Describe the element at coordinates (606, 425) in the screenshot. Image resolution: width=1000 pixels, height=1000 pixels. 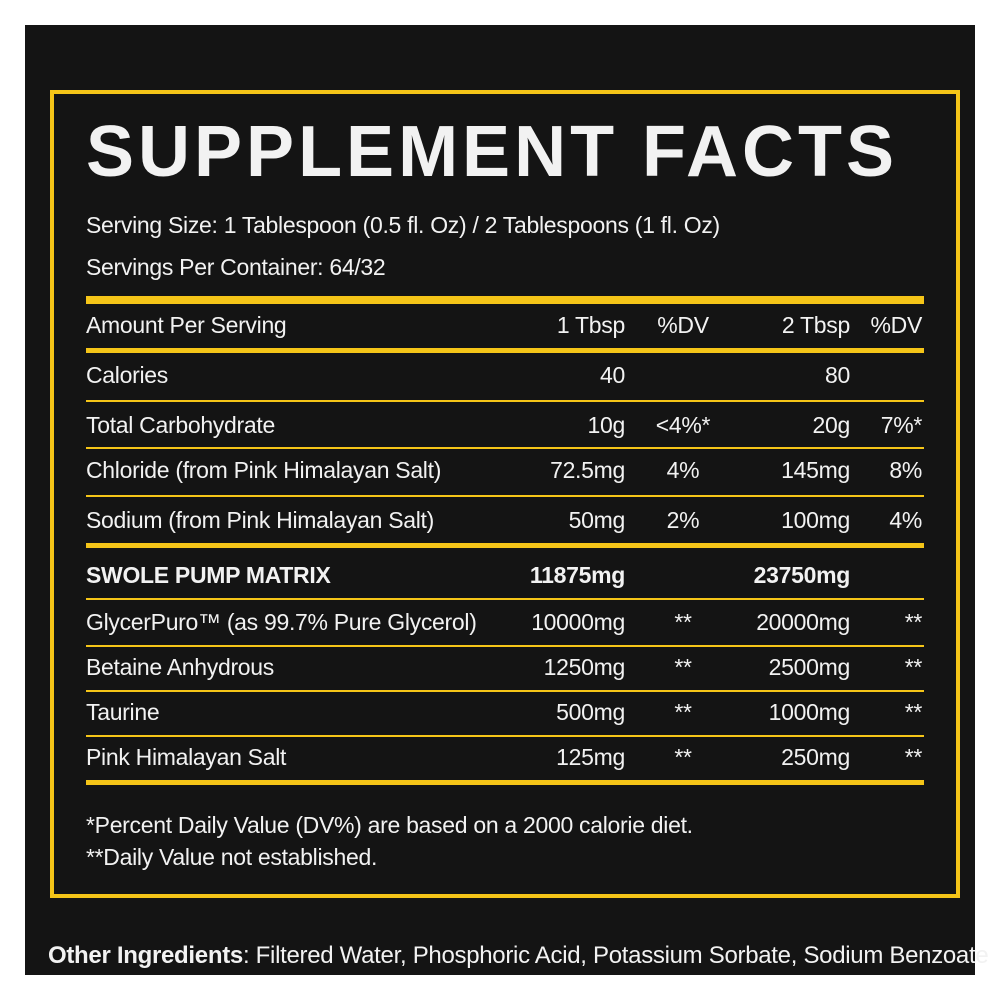
I see `row-value: 10g` at that location.